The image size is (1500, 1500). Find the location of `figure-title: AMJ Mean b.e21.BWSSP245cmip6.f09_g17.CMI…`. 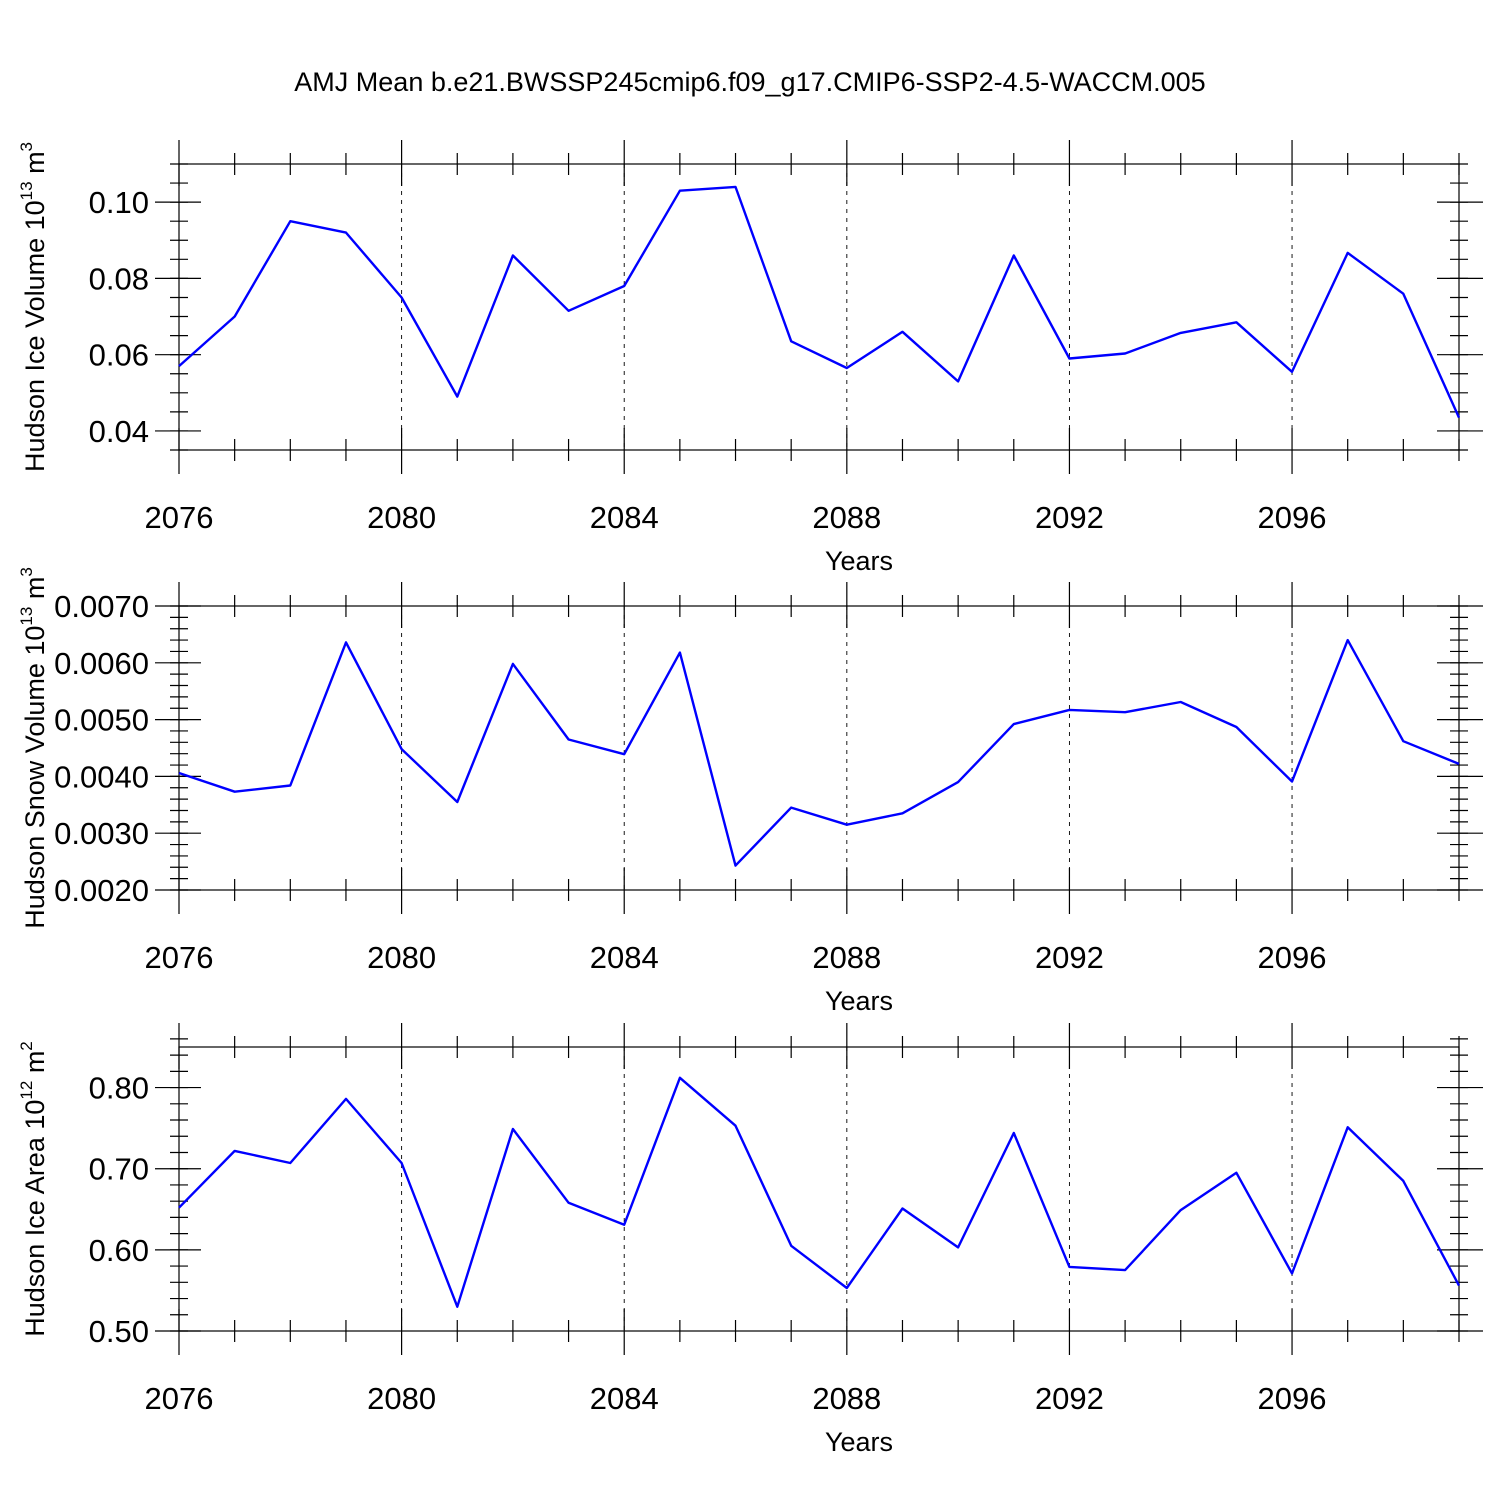

figure-title: AMJ Mean b.e21.BWSSP245cmip6.f09_g17.CMI… is located at coordinates (749, 82).